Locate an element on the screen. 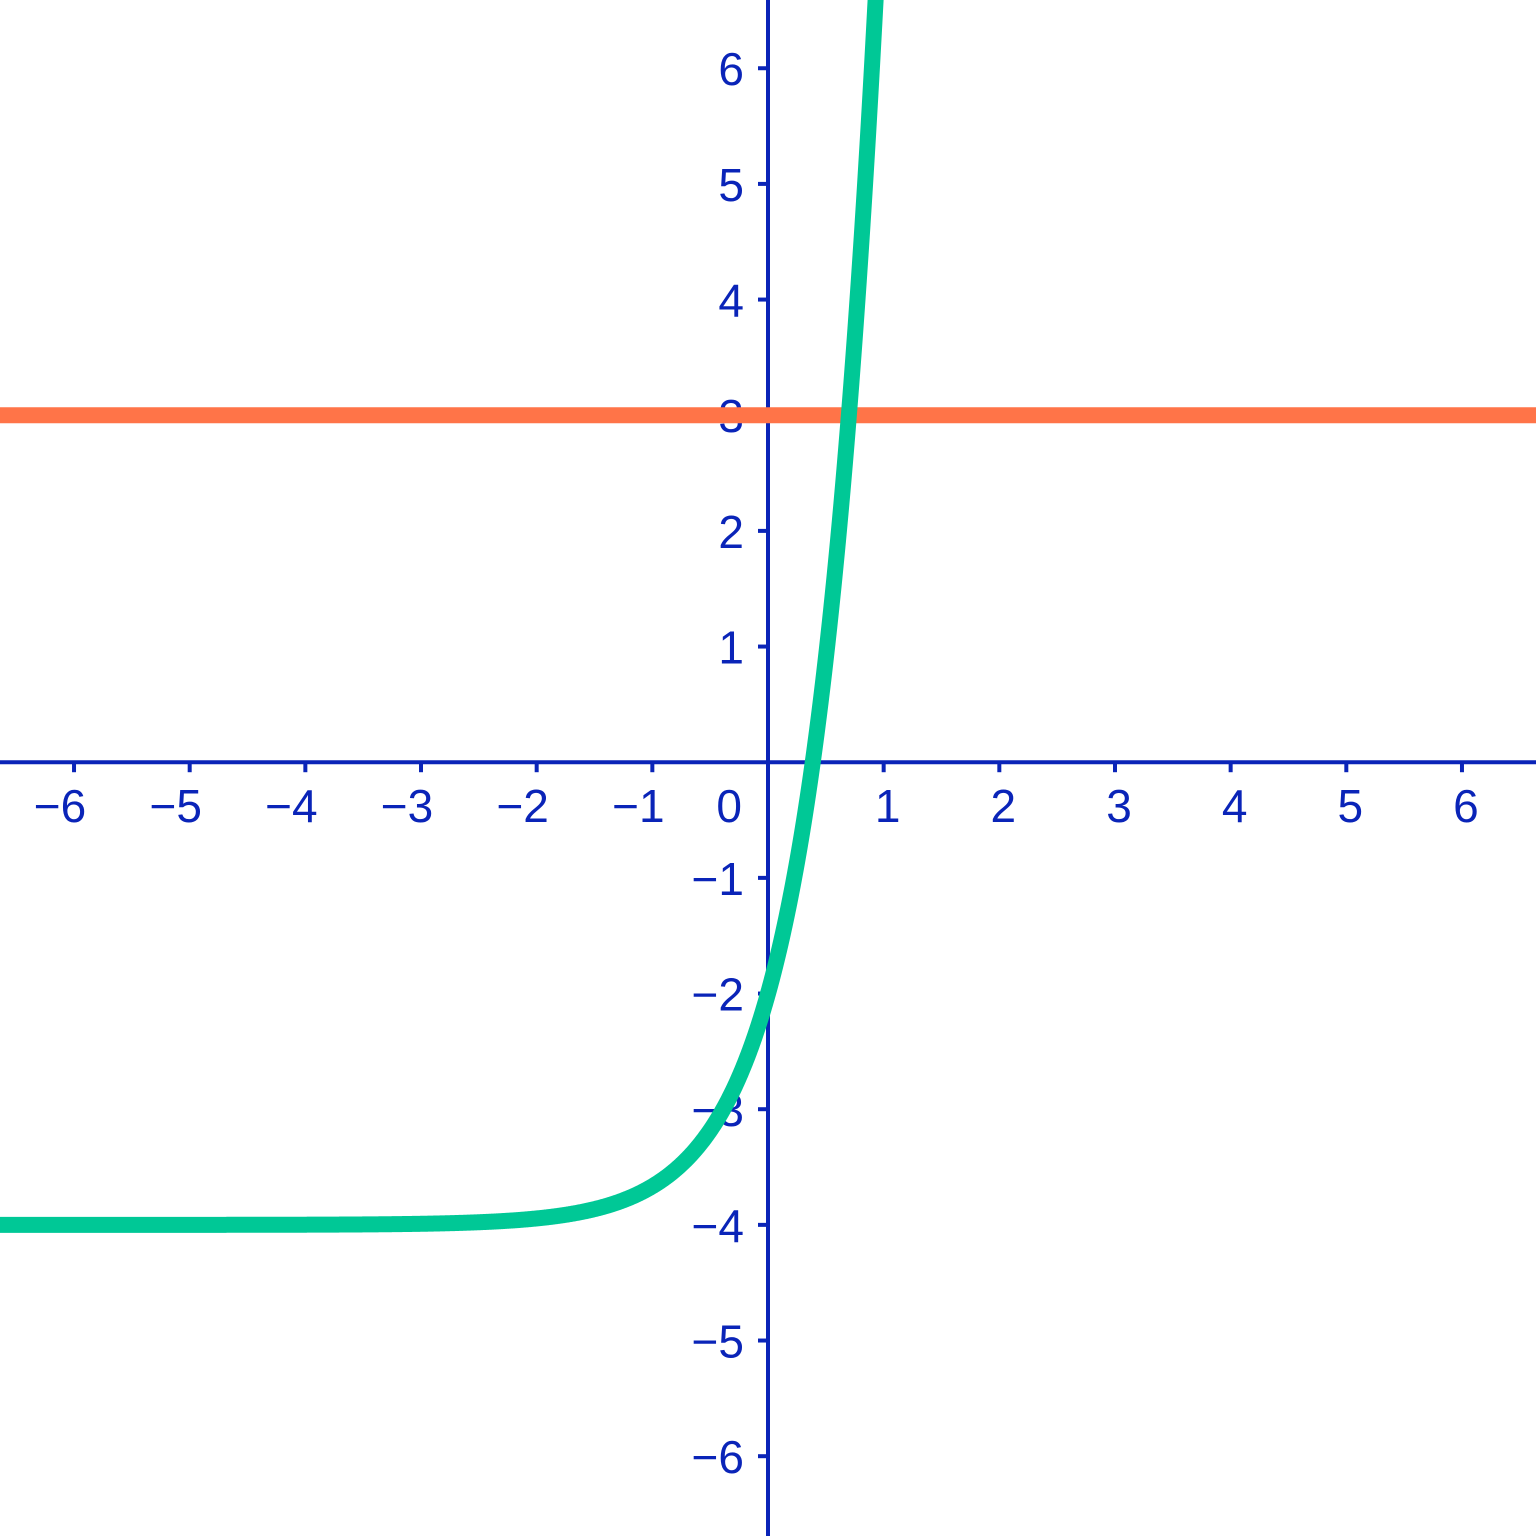 This screenshot has height=1536, width=1536. y-tick-label: 4 is located at coordinates (731, 301).